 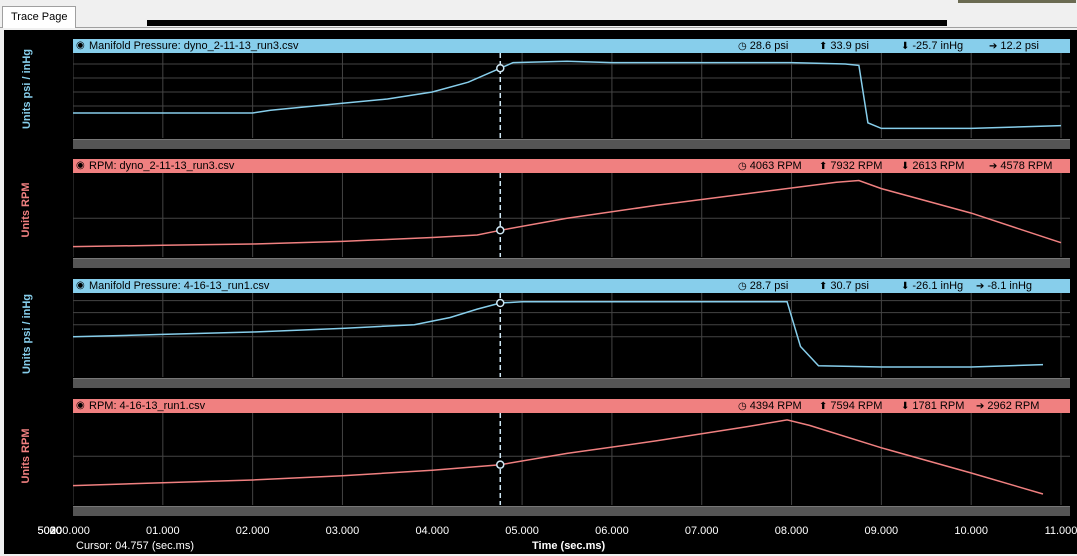 I want to click on y-tick-label: 0, so click(x=58, y=531).